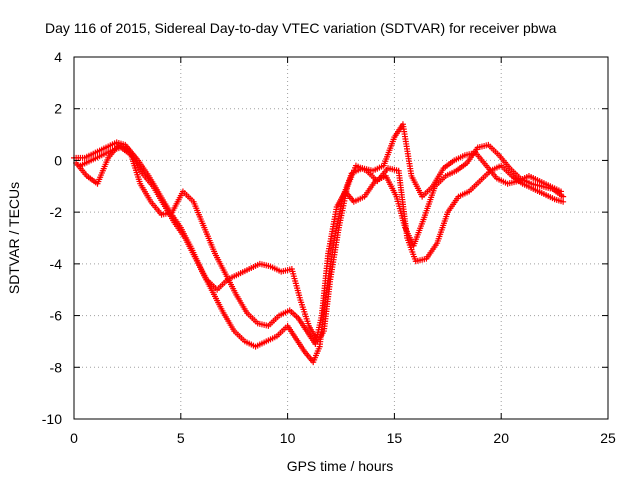  I want to click on y-tick-label: -6, so click(56, 316).